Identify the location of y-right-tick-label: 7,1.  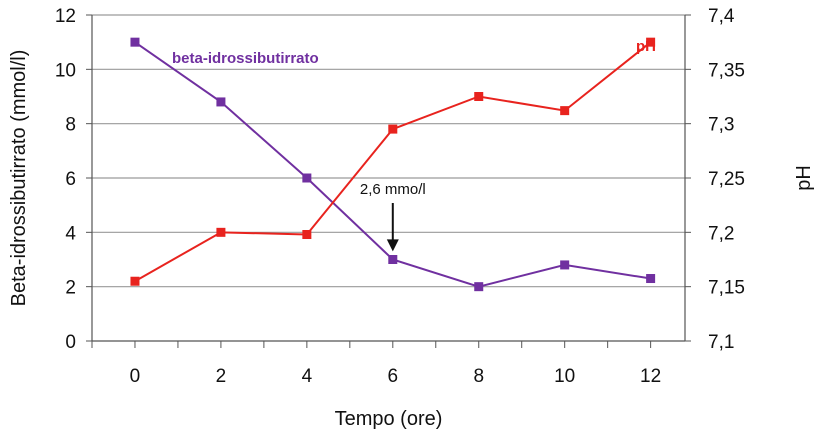
(721, 342).